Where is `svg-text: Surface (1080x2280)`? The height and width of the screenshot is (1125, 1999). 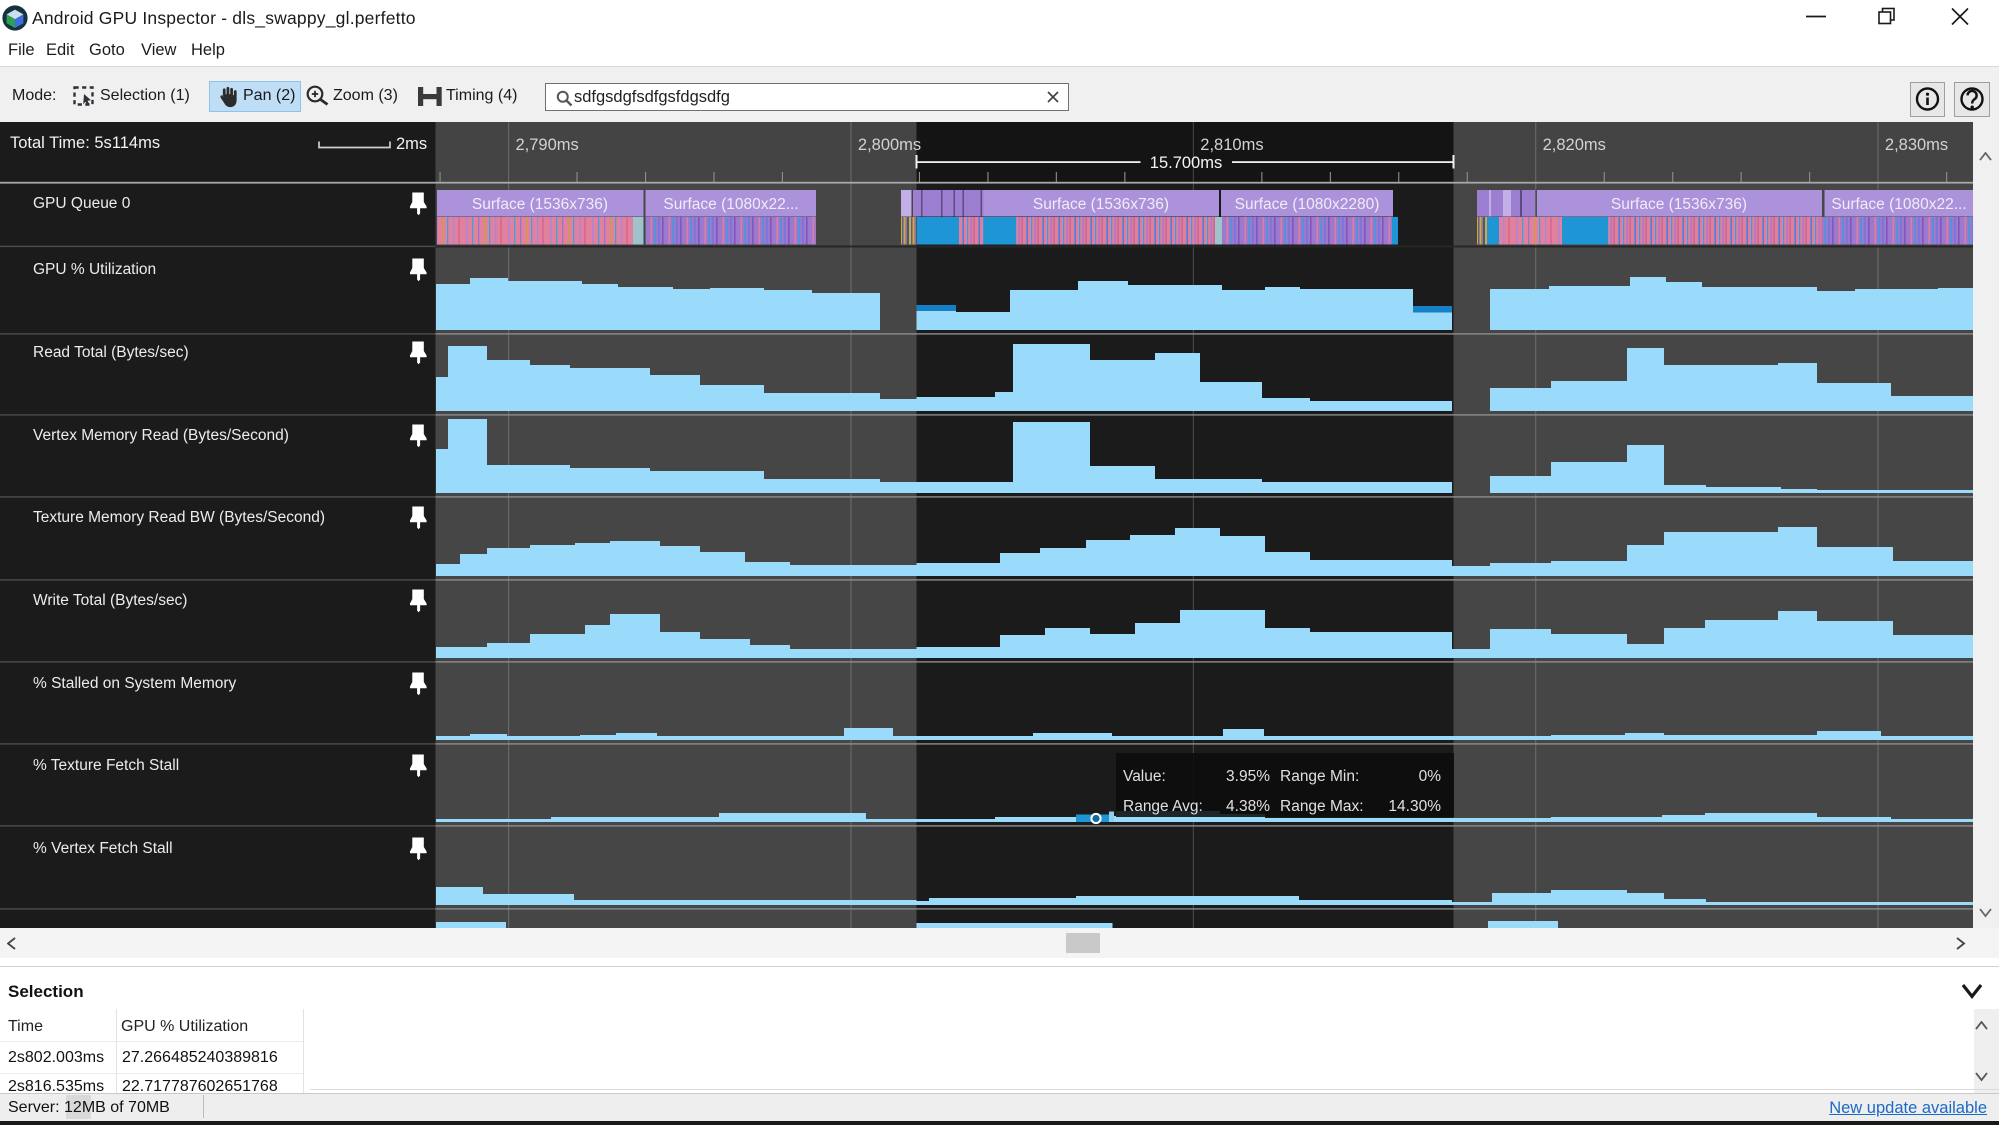
svg-text: Surface (1080x2280) is located at coordinates (1307, 204).